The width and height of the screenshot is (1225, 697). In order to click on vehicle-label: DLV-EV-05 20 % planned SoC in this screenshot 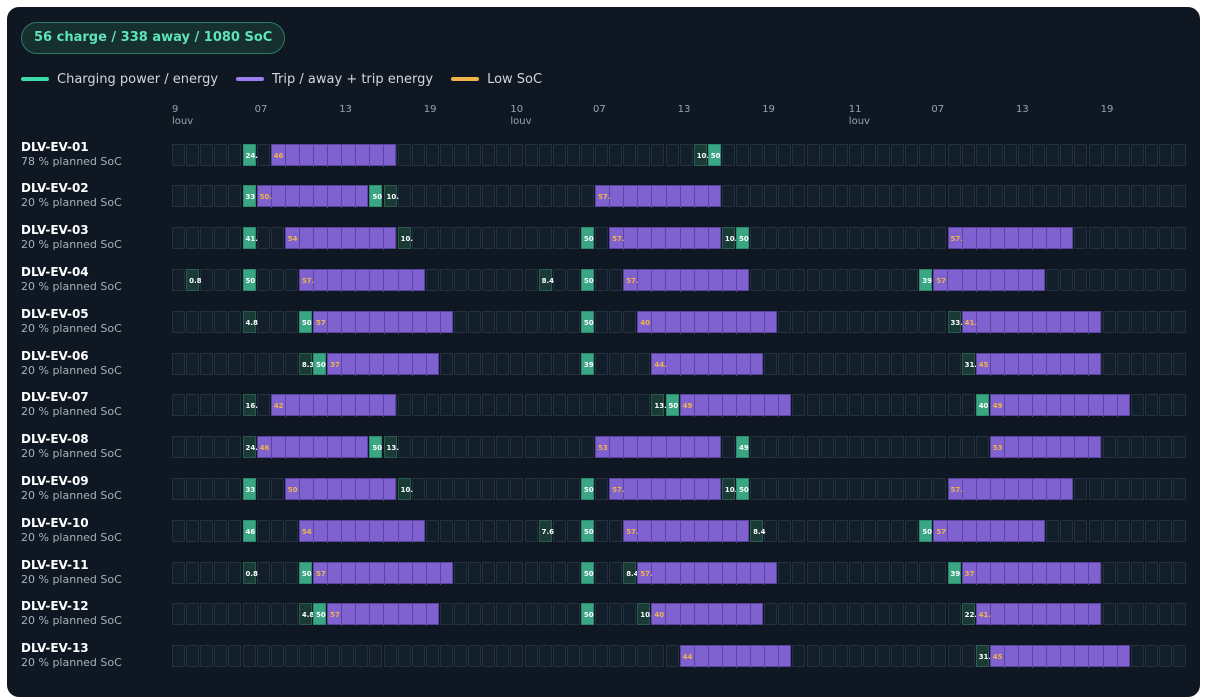, I will do `click(93, 321)`.